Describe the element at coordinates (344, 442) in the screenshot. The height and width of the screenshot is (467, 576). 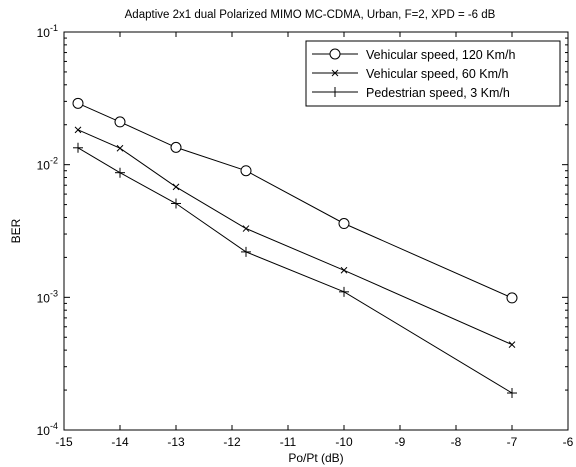
I see `x-tick-label: -10` at that location.